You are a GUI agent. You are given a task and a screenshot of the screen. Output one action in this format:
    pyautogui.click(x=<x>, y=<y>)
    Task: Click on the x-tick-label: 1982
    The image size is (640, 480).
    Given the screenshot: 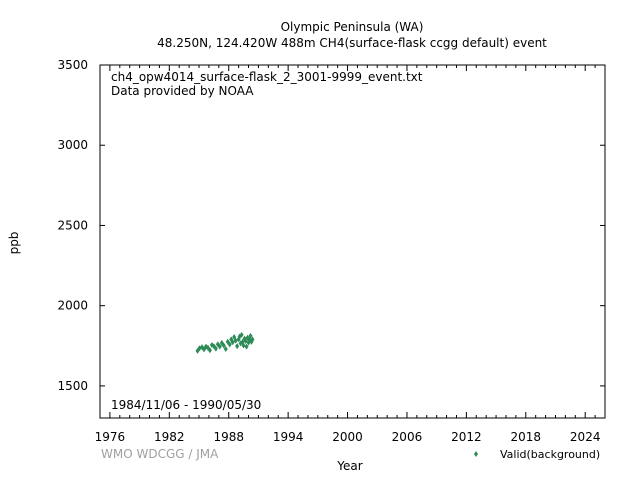 What is the action you would take?
    pyautogui.click(x=169, y=437)
    